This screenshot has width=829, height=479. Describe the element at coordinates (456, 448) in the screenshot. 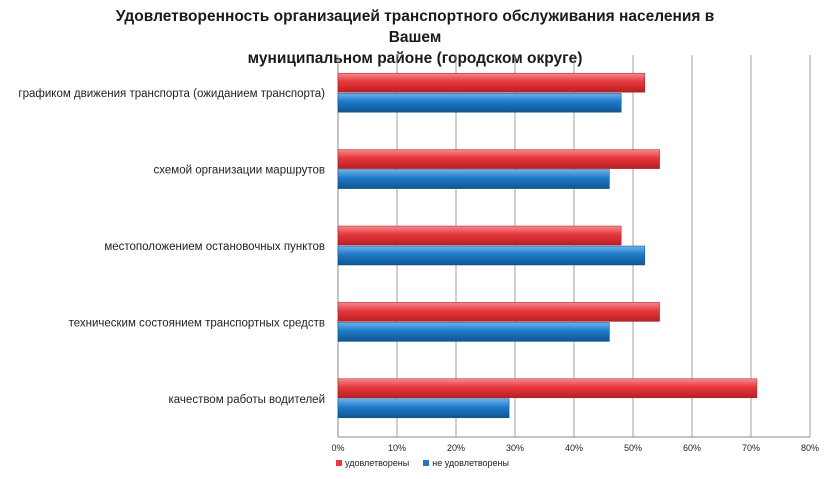

I see `x-tick-label: 20%` at that location.